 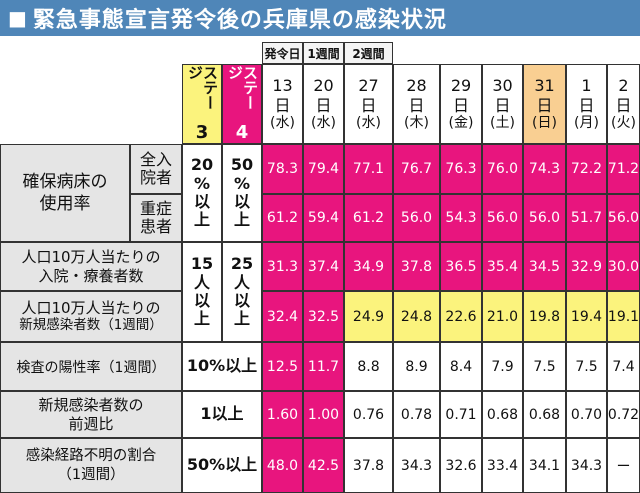 I want to click on cell-value: 76.0, so click(x=502, y=169).